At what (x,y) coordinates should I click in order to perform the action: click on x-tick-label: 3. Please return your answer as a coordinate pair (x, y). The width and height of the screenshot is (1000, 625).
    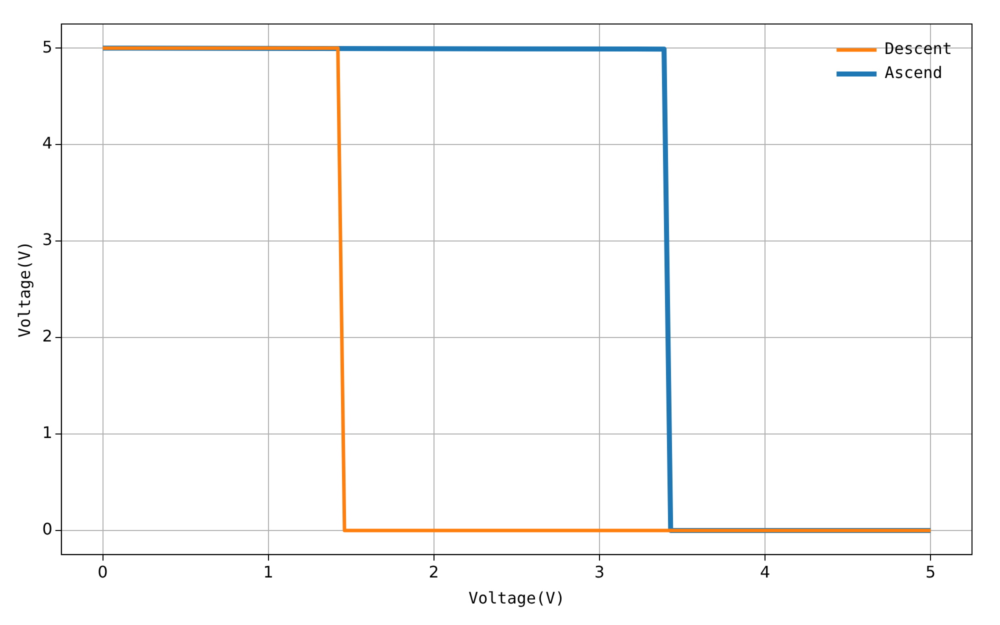
    Looking at the image, I should click on (599, 572).